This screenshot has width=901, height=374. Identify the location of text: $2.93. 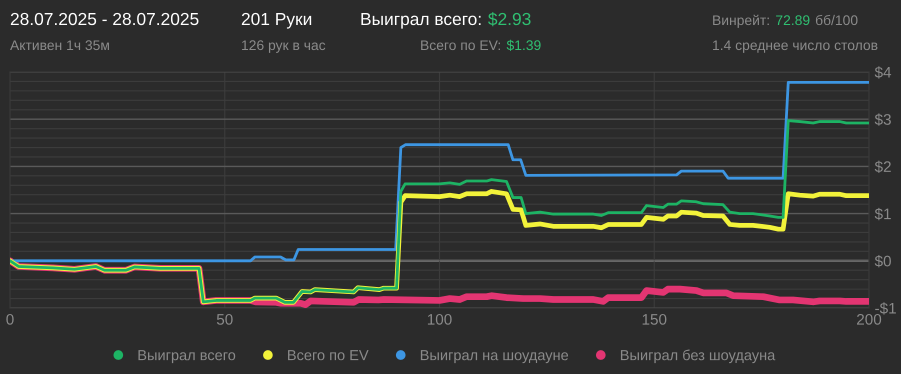
(509, 19).